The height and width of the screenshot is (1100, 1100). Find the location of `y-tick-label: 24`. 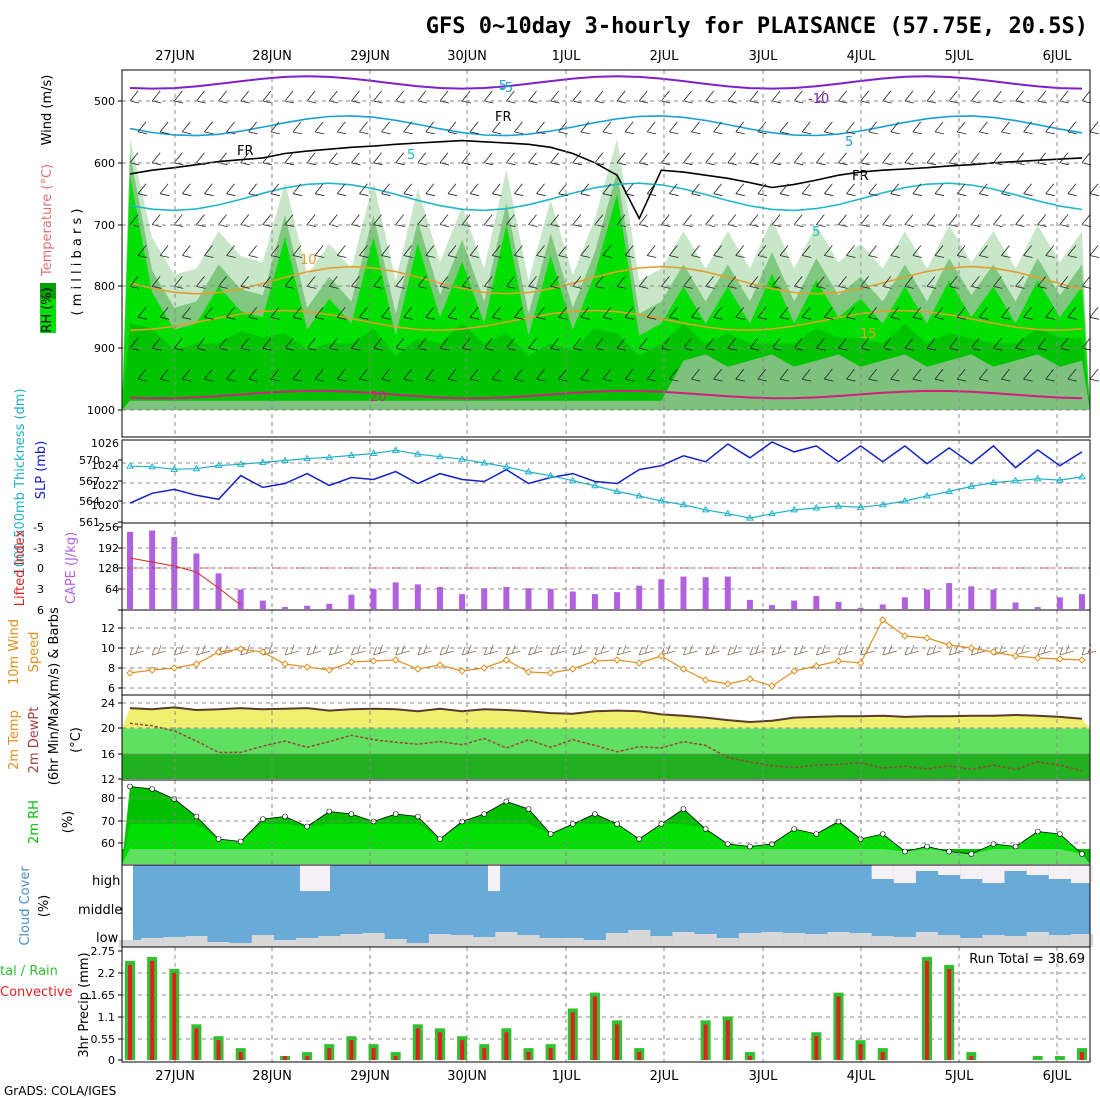

y-tick-label: 24 is located at coordinates (108, 703).